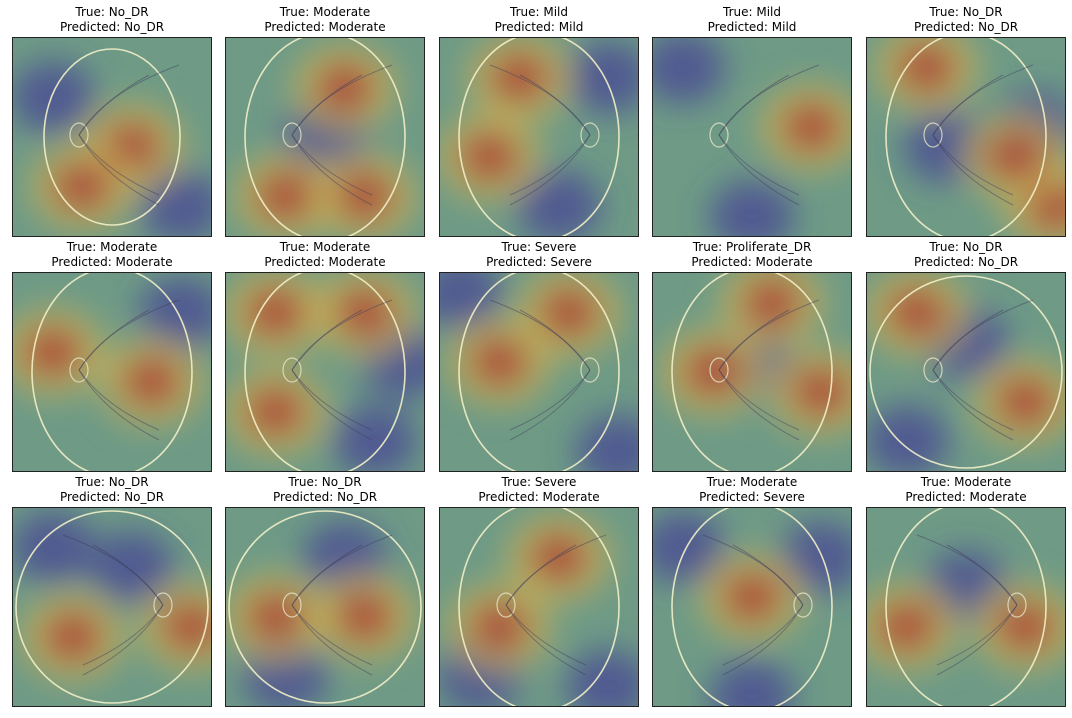 The image size is (1072, 718). Describe the element at coordinates (752, 247) in the screenshot. I see `true-label: True: Proliferate_DR` at that location.